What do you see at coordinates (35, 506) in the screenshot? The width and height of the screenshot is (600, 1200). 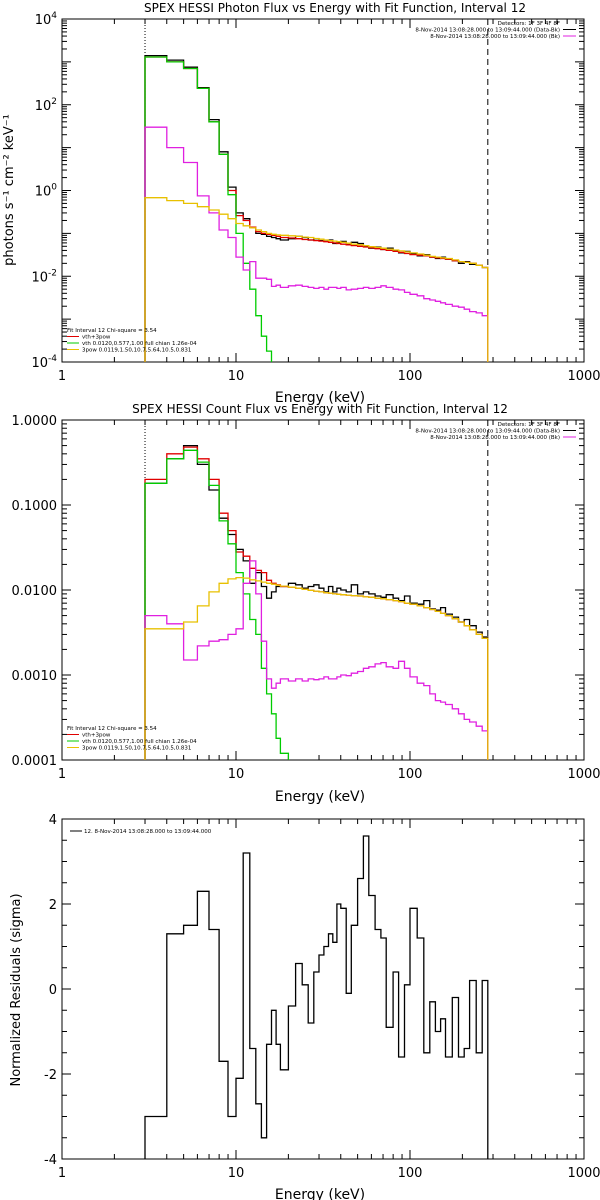 I see `y-tick-label: 0.1000` at bounding box center [35, 506].